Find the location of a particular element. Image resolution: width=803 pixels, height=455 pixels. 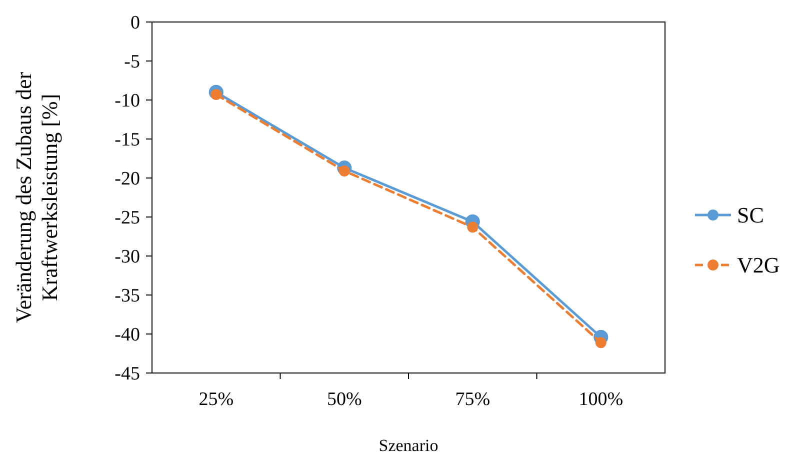

y-axis-title: Veränderung des Zubaus der Kraftwerksleistung [%] is located at coordinates (36, 197).